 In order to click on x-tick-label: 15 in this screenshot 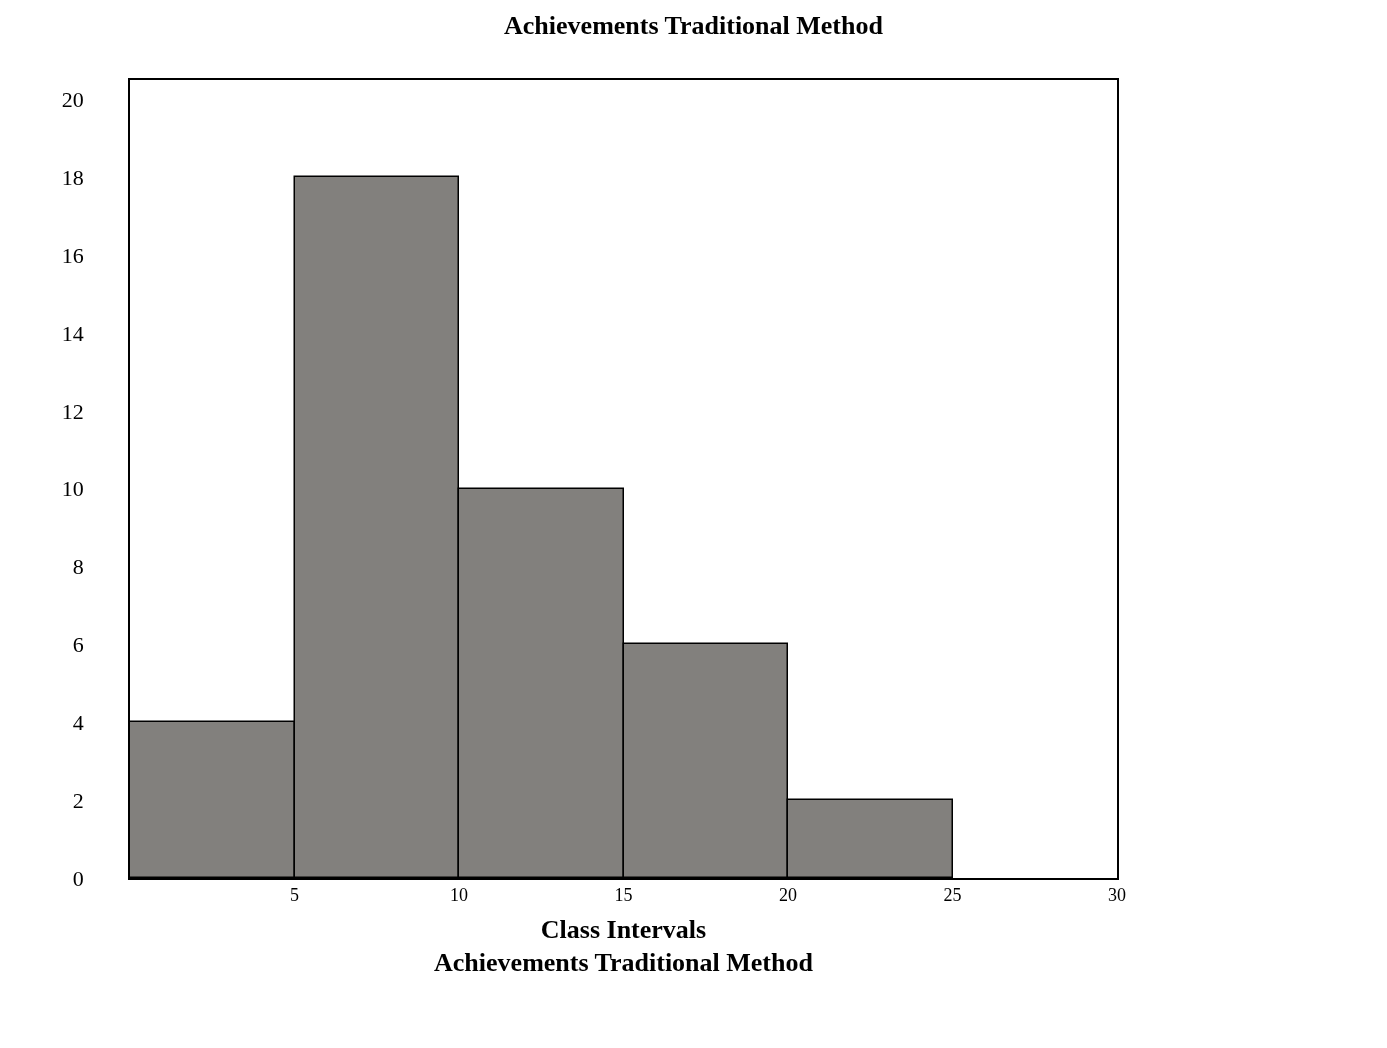, I will do `click(623, 895)`.